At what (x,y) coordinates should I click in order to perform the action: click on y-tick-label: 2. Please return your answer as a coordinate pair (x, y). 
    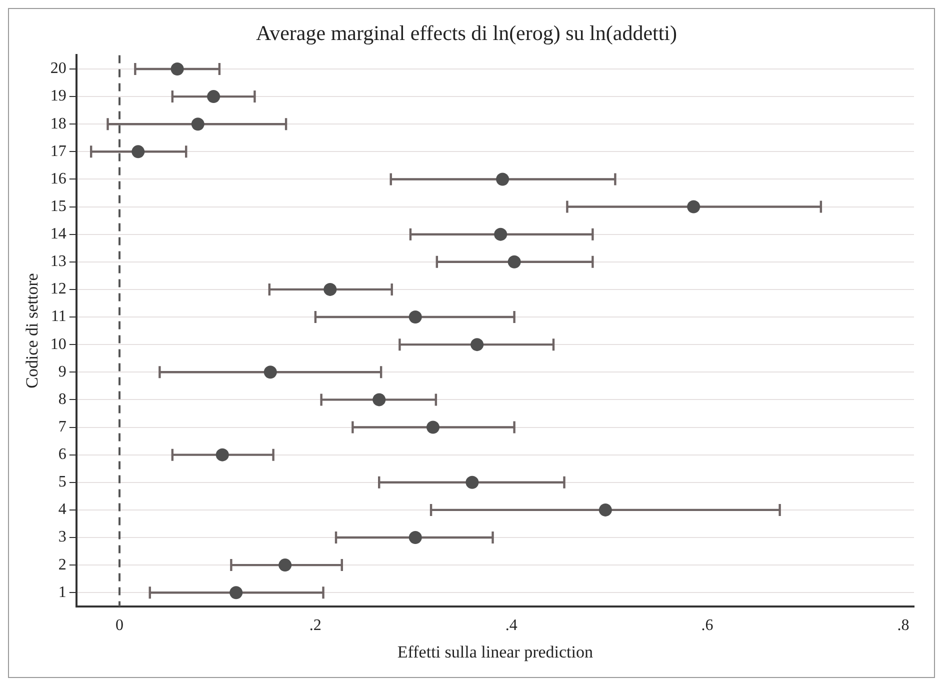
    Looking at the image, I should click on (62, 565).